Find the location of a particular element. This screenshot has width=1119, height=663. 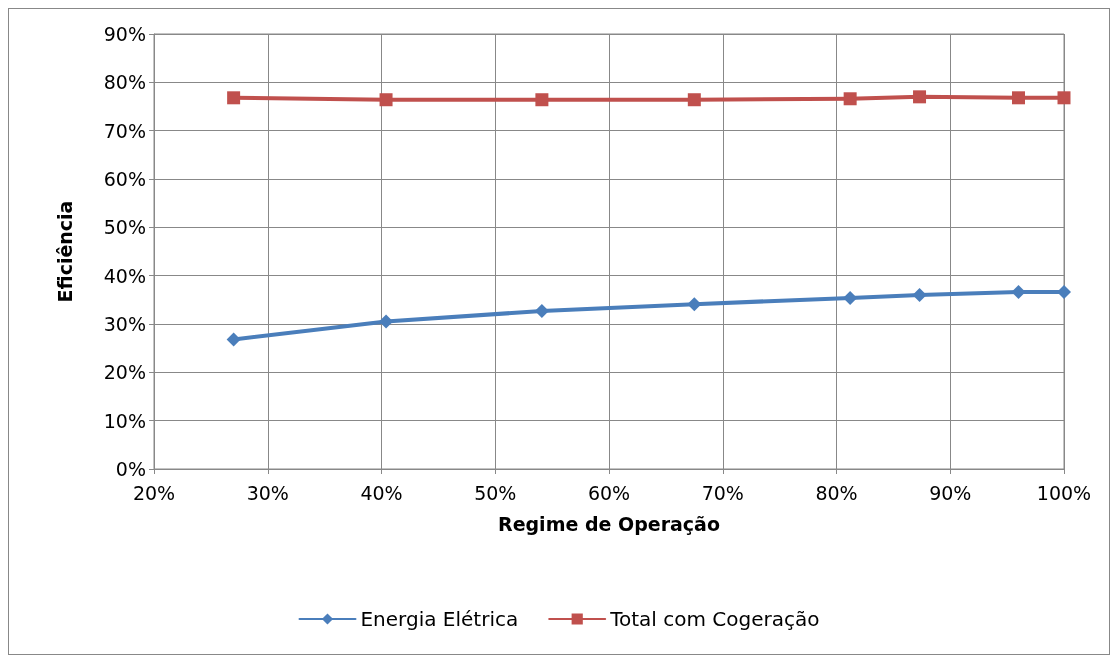

x-tick-label: 70% is located at coordinates (722, 492).